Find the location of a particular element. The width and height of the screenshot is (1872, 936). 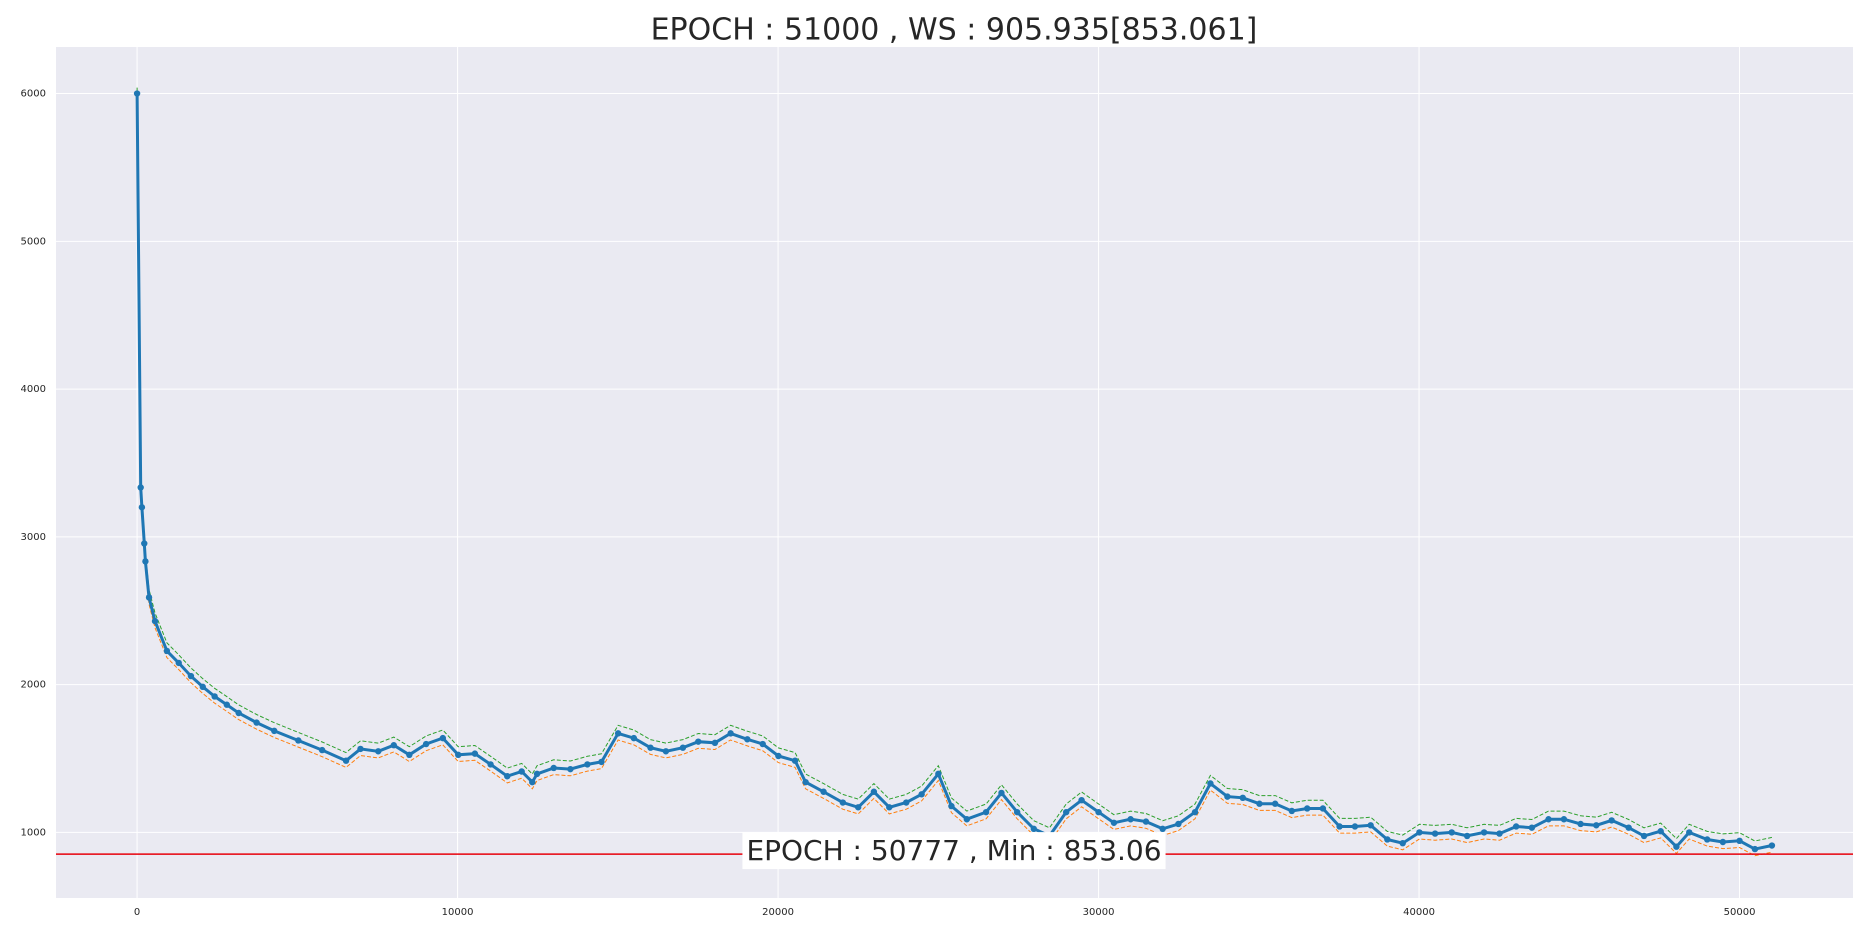

y-tick-label: 1000 is located at coordinates (33, 832).